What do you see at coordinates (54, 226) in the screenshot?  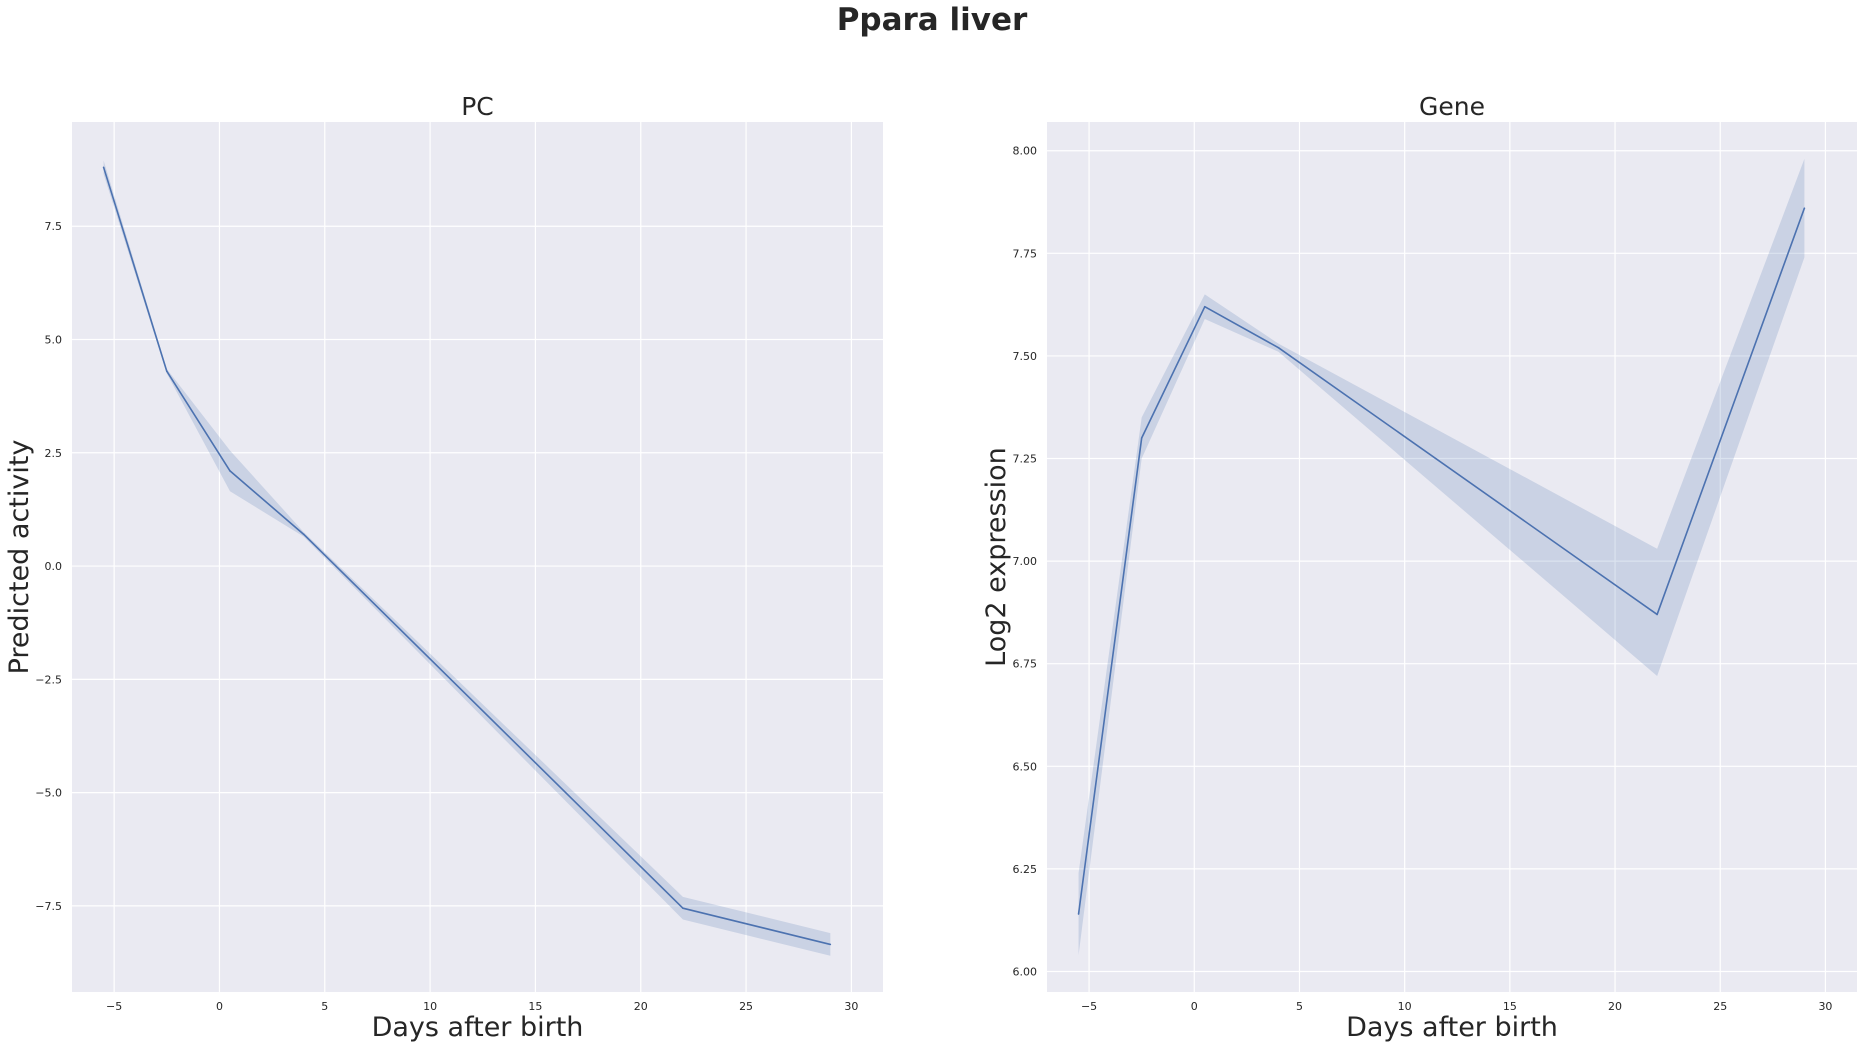 I see `y-tick-label: 7.5` at bounding box center [54, 226].